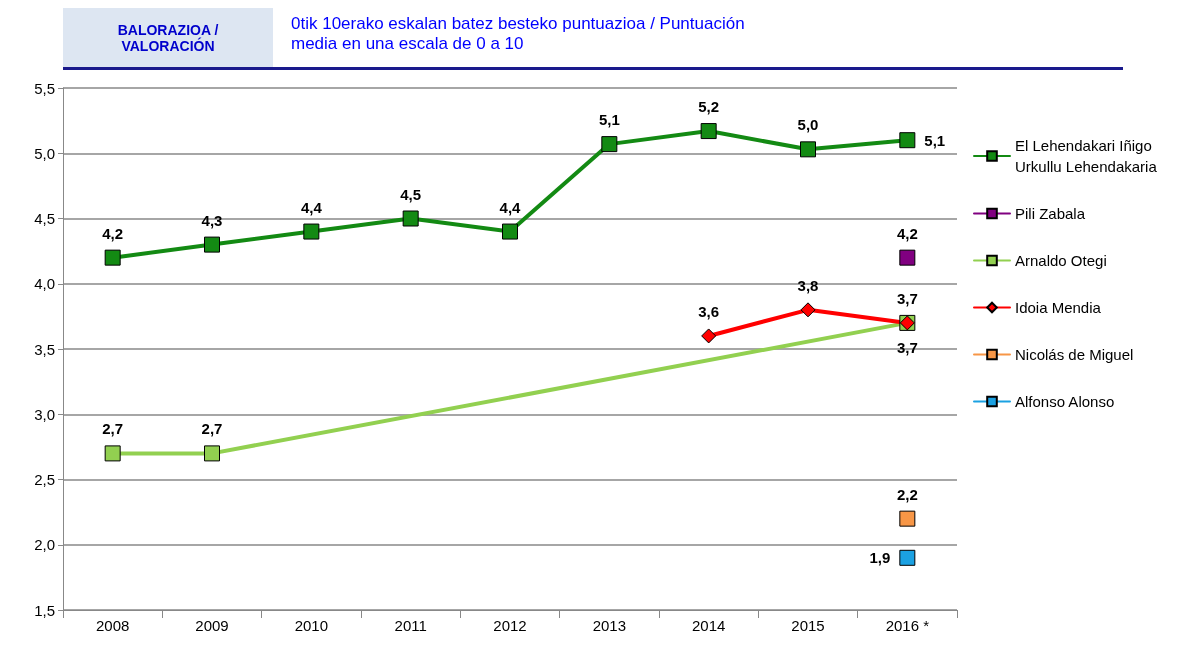  I want to click on chart-subtitle: 0tik 10erako eskalan batez besteko puntuazioa / Puntuación media en una escala de 0 a 10, so click(518, 34).